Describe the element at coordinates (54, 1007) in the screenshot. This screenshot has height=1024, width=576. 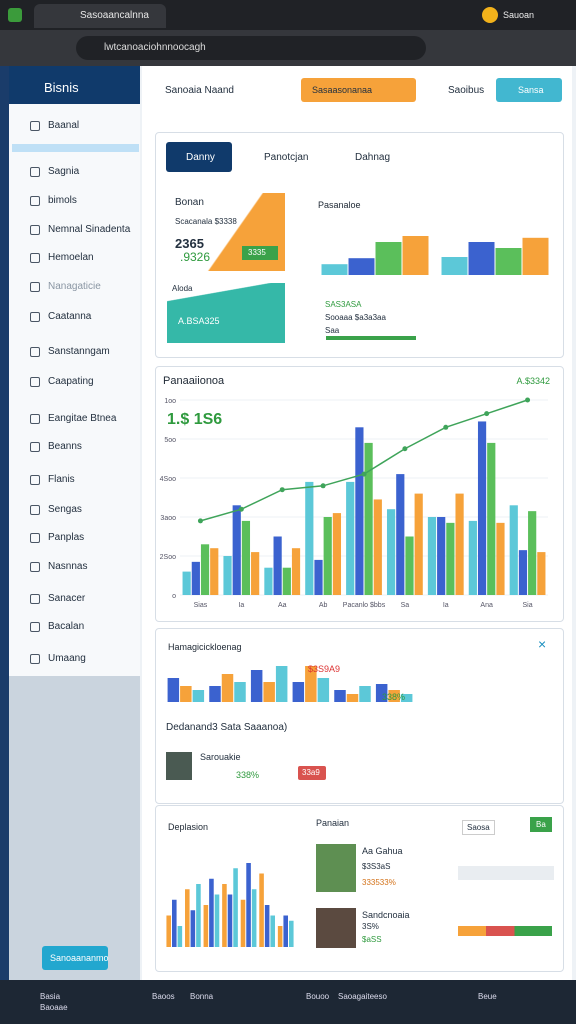
I see `taskbar-label: Baoaae` at that location.